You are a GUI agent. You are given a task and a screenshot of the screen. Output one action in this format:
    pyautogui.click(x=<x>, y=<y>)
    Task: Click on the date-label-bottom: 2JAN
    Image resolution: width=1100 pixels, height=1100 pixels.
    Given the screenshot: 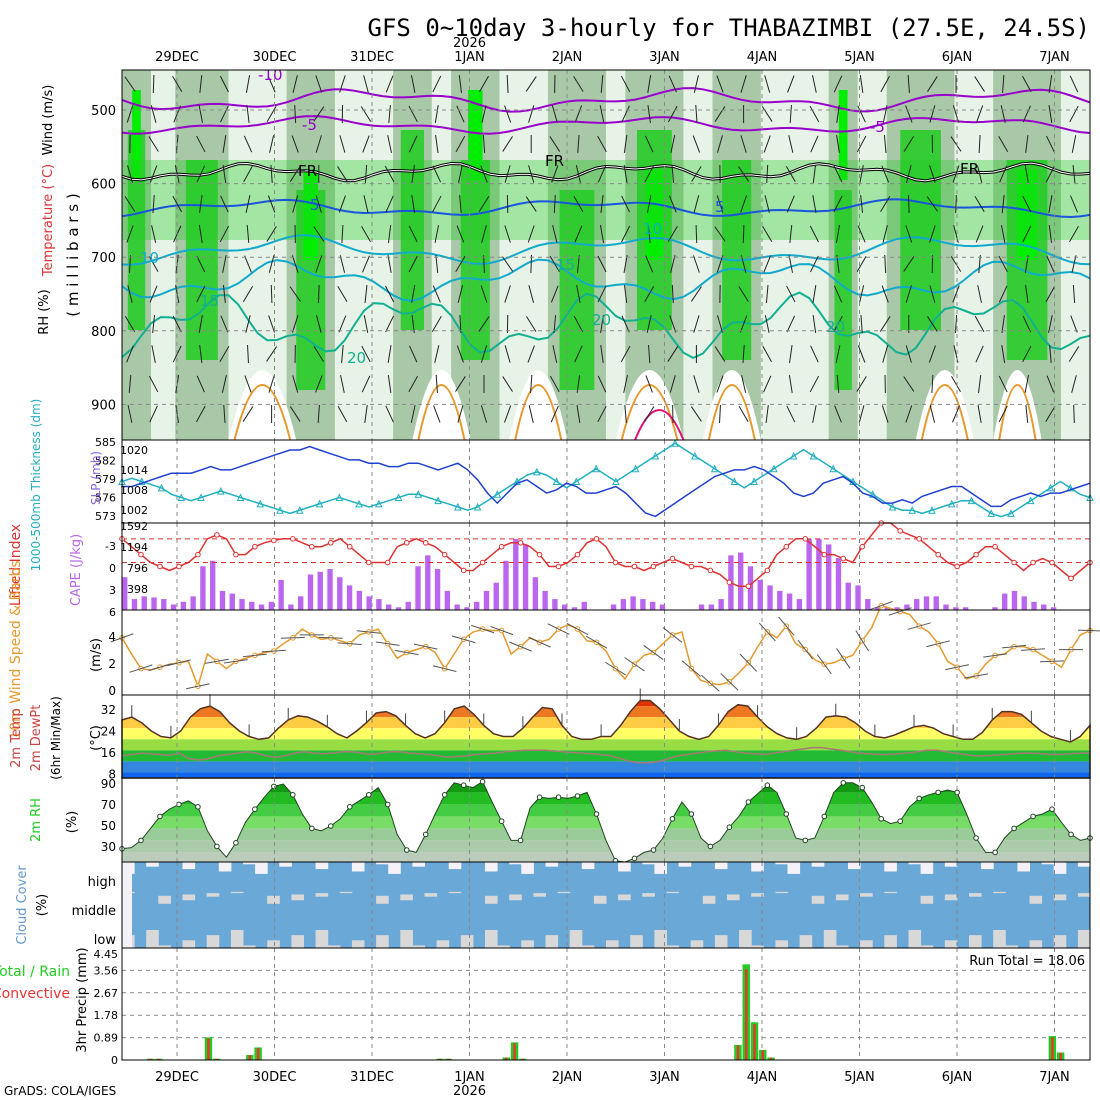 What is the action you would take?
    pyautogui.click(x=567, y=1077)
    